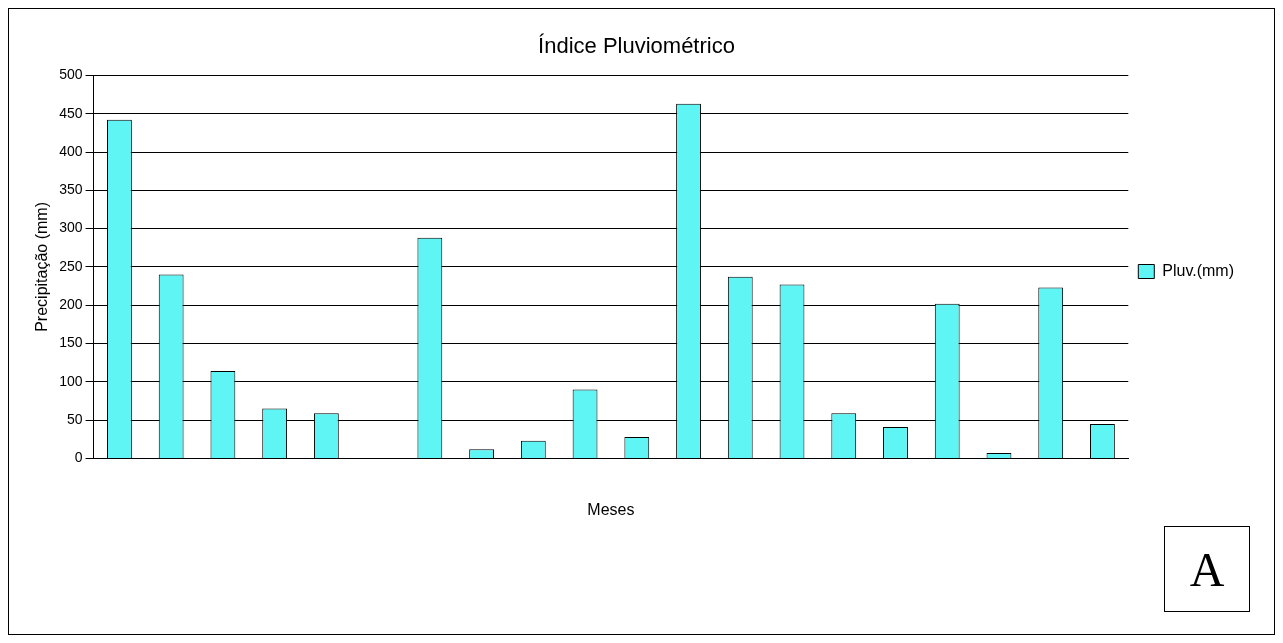  I want to click on y-tick-label: 50, so click(74, 418).